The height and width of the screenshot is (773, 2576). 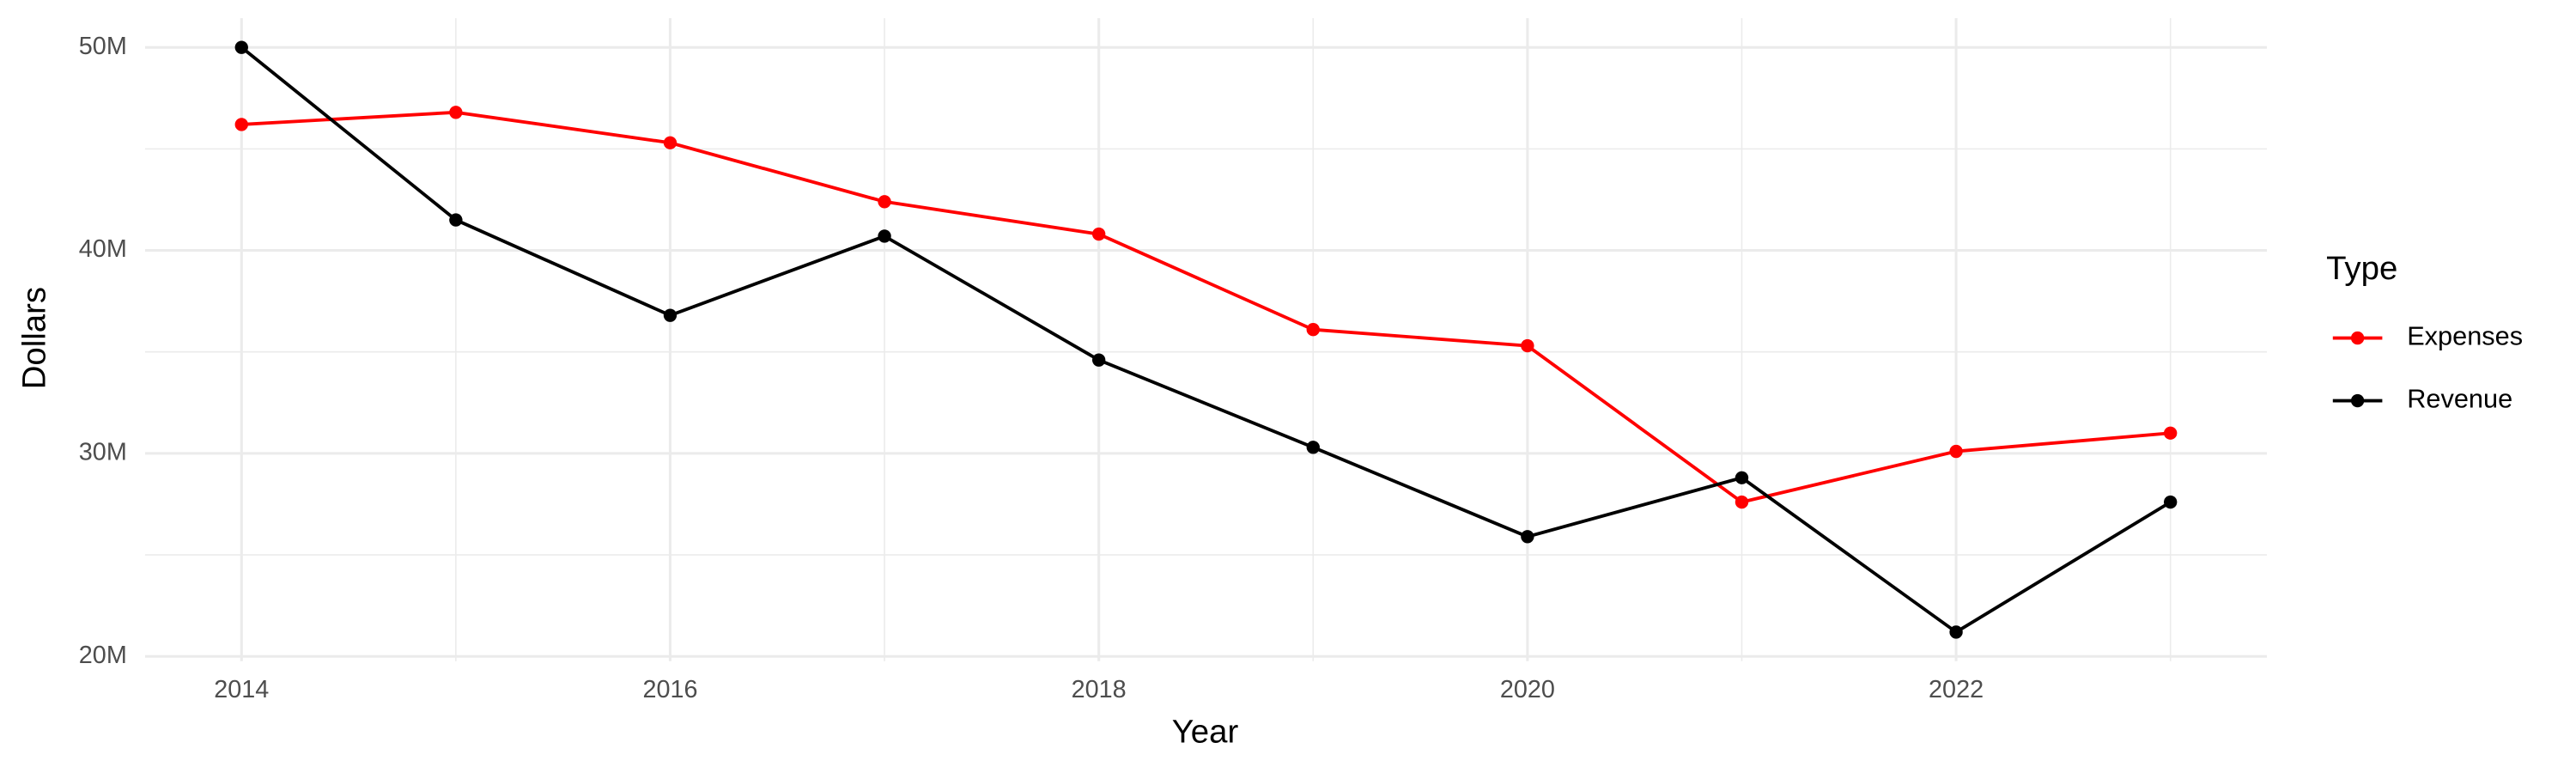 What do you see at coordinates (103, 452) in the screenshot?
I see `y-tick-label: 30M` at bounding box center [103, 452].